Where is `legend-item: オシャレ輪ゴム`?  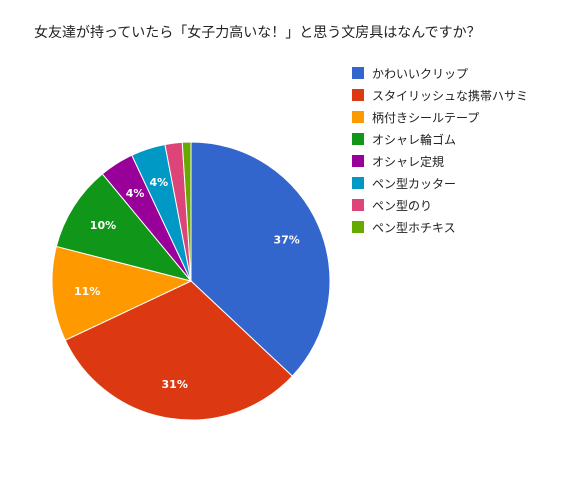 legend-item: オシャレ輪ゴム is located at coordinates (440, 139).